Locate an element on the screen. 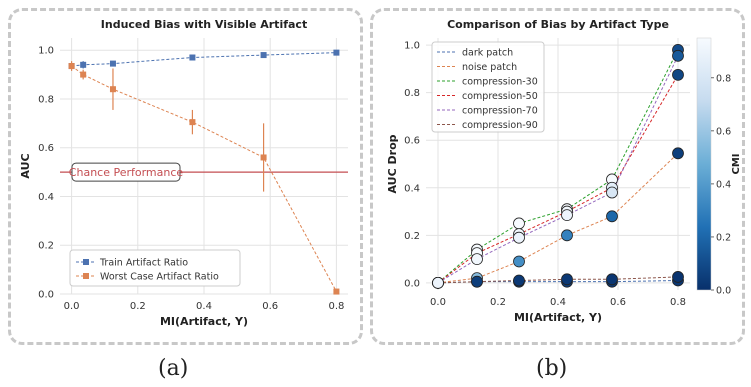 The image size is (751, 387). a-y-tick-label: 0.4 is located at coordinates (46, 197).